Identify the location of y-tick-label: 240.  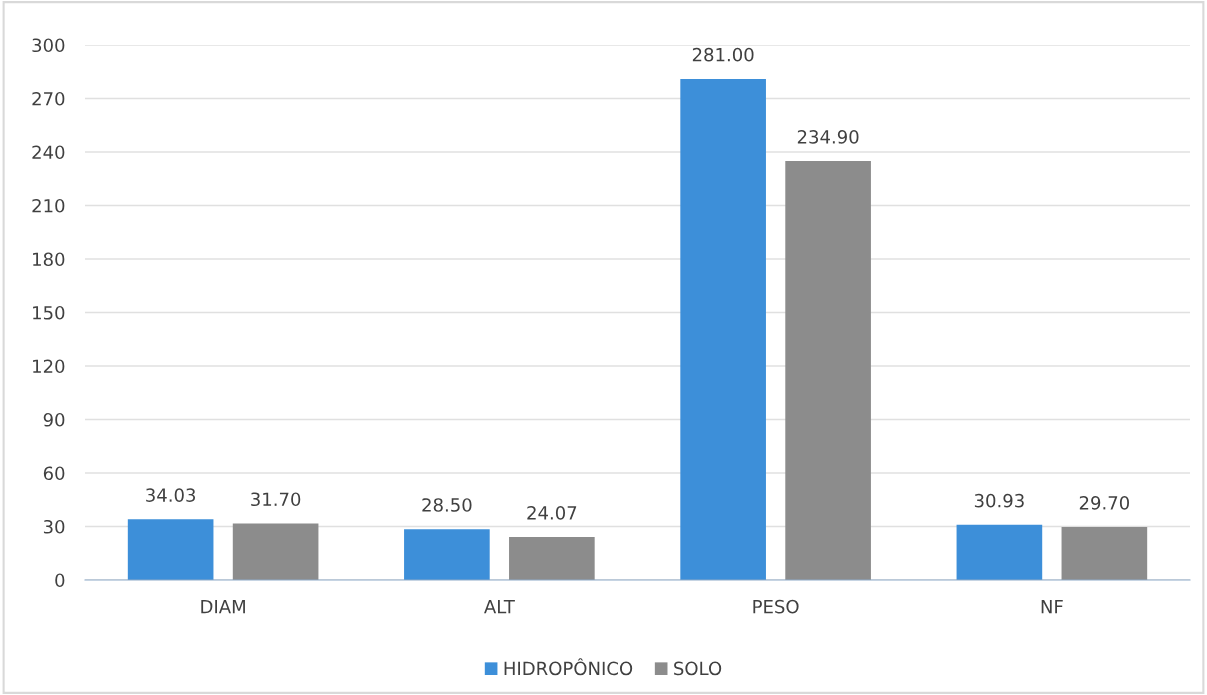
(48, 152).